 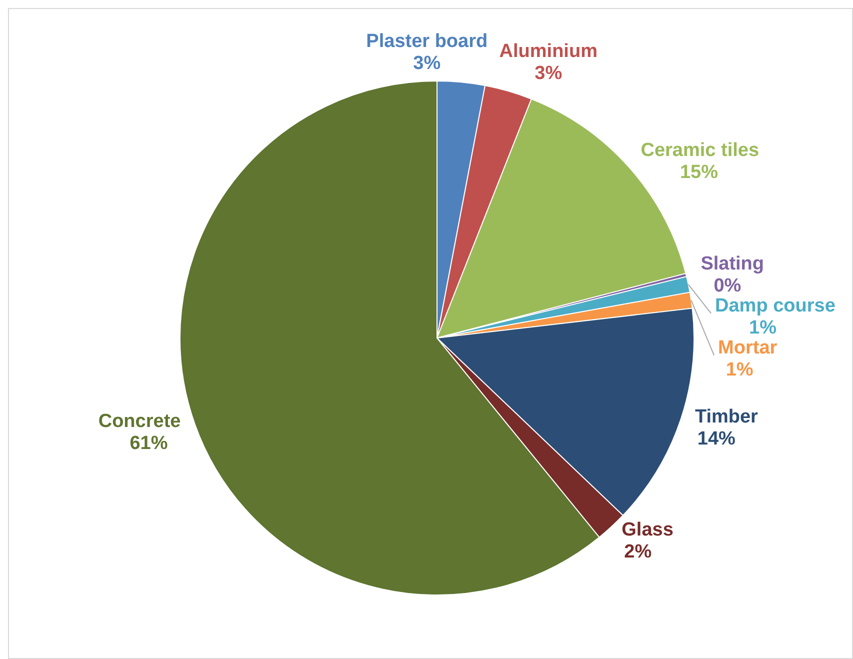 What do you see at coordinates (728, 285) in the screenshot?
I see `data-label: 0%` at bounding box center [728, 285].